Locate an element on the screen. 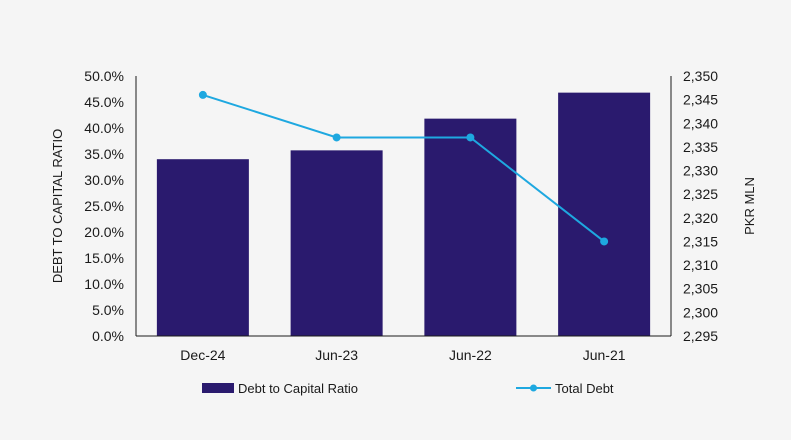 The width and height of the screenshot is (791, 440). y-tick-label: 40.0% is located at coordinates (104, 128).